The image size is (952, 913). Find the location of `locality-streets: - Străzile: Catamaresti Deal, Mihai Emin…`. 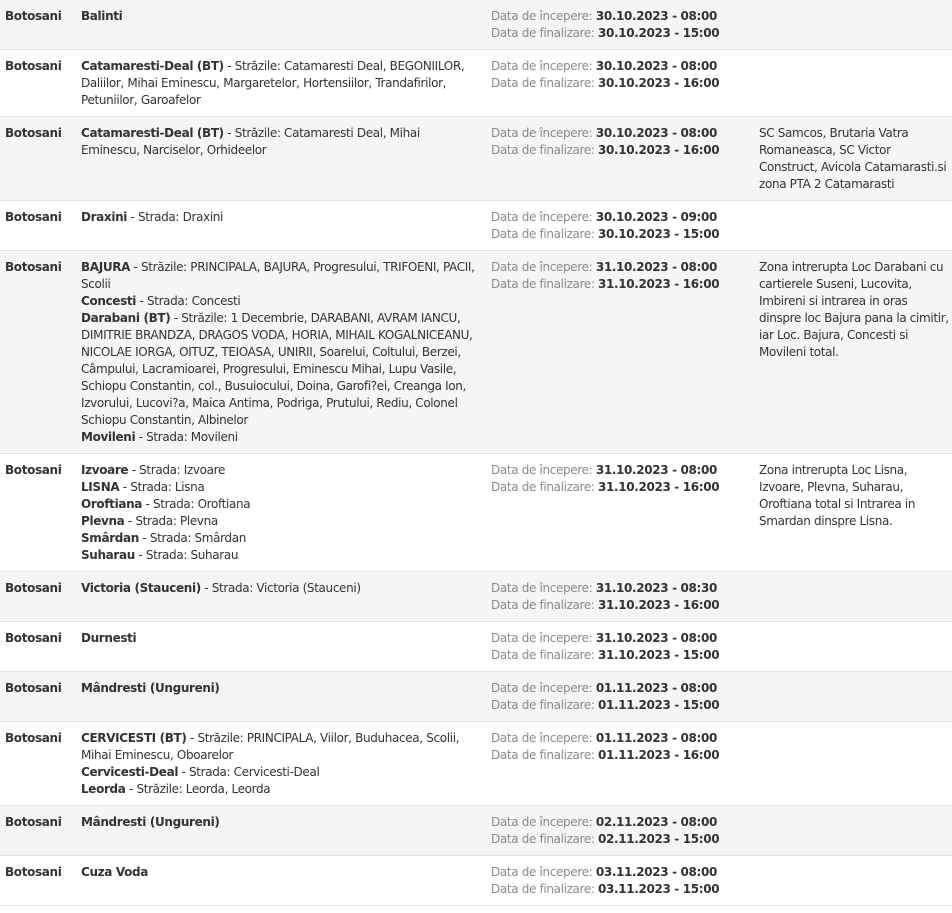

locality-streets: - Străzile: Catamaresti Deal, Mihai Emin… is located at coordinates (250, 141).